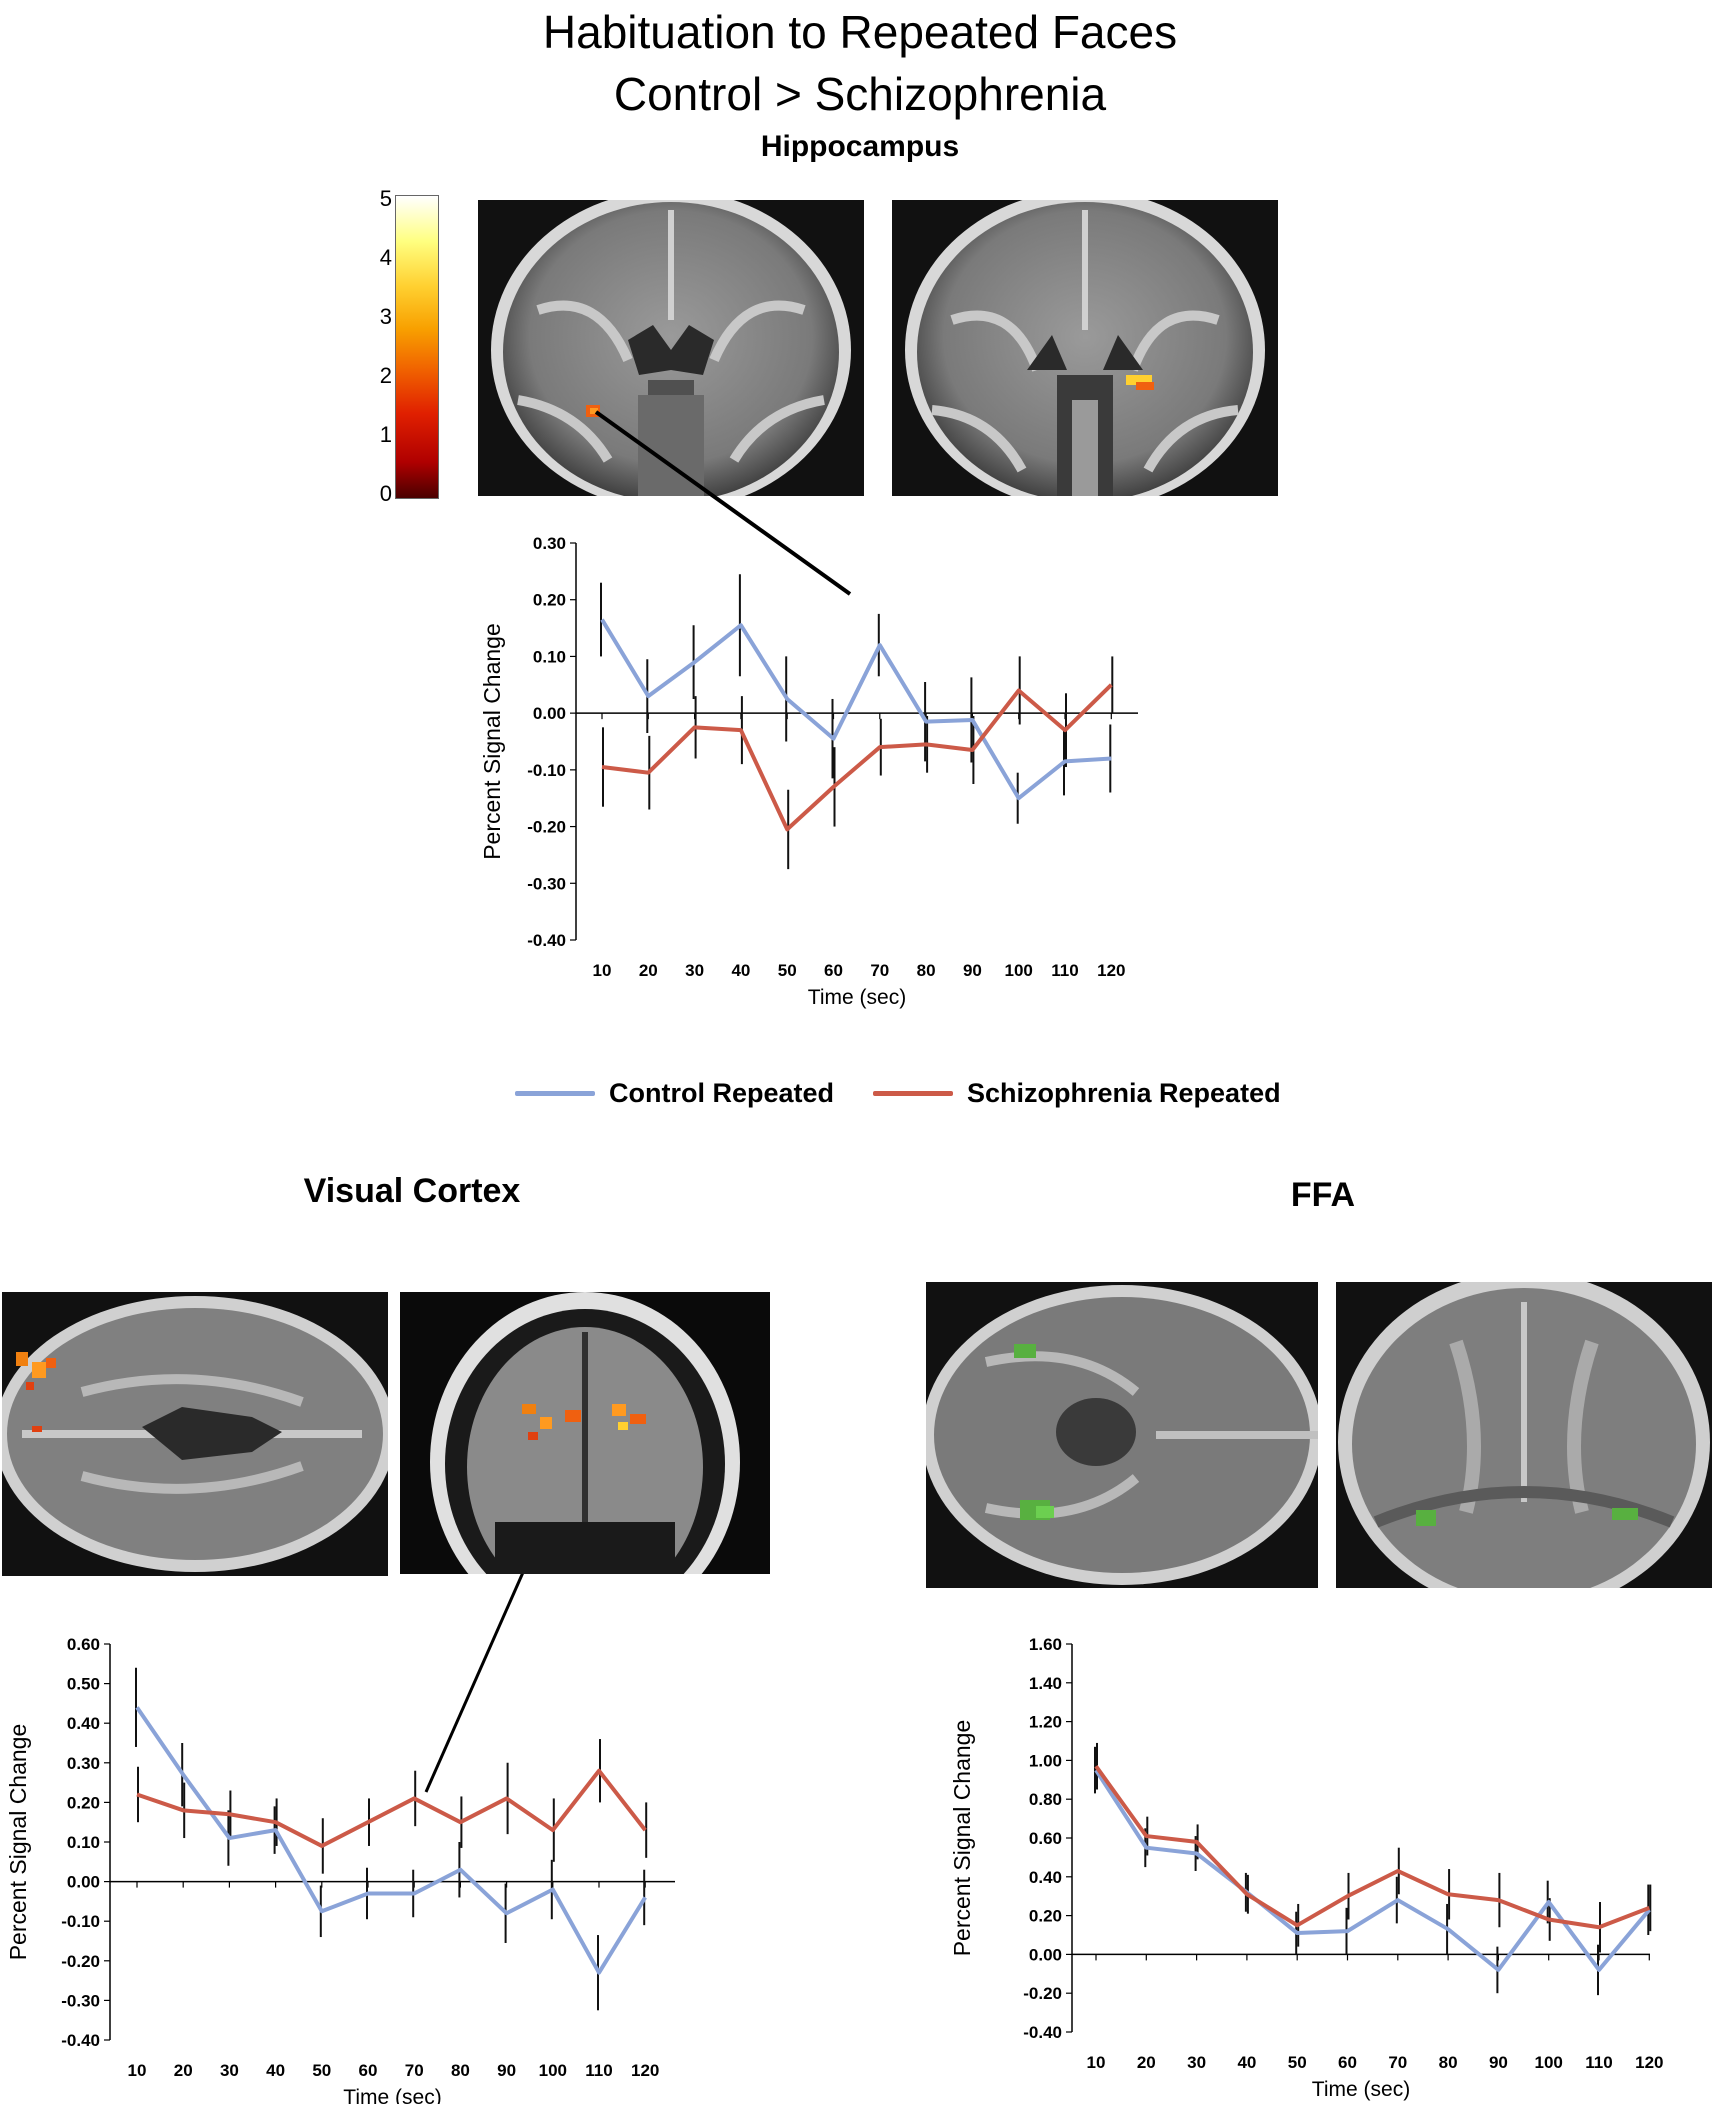  Describe the element at coordinates (1085, 348) in the screenshot. I see `brain-coronal-slice-right` at that location.